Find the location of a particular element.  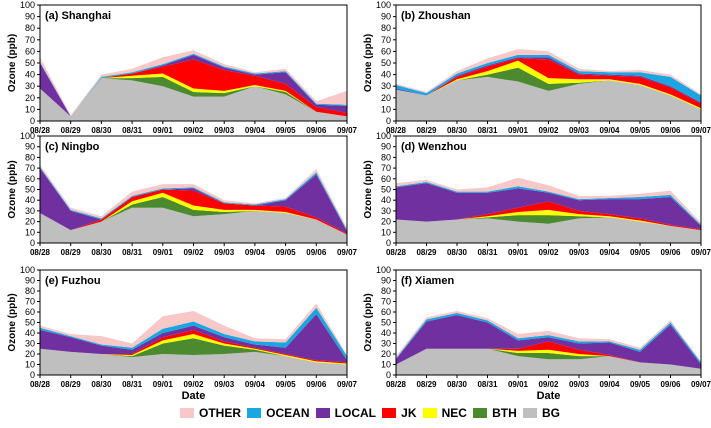

x-tick-label: 09/05 is located at coordinates (286, 384).